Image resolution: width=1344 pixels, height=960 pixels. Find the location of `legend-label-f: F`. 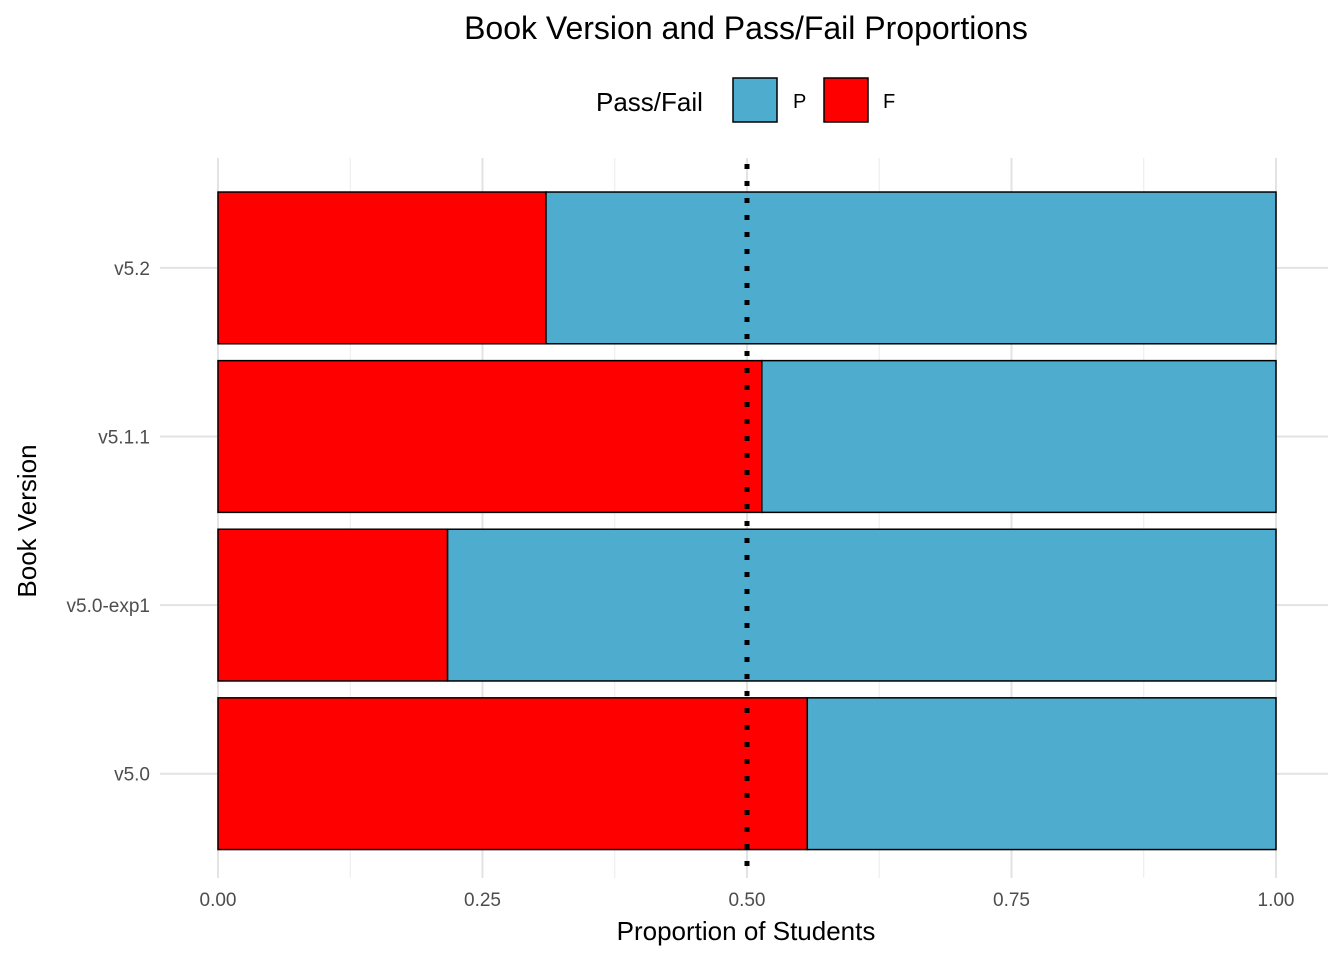

legend-label-f: F is located at coordinates (889, 102).